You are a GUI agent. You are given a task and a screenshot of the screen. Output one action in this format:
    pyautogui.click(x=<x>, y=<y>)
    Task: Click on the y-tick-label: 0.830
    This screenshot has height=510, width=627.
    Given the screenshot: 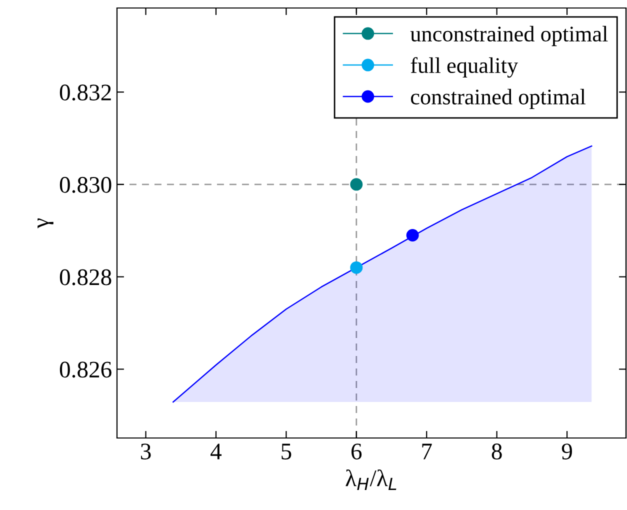 What is the action you would take?
    pyautogui.click(x=86, y=184)
    